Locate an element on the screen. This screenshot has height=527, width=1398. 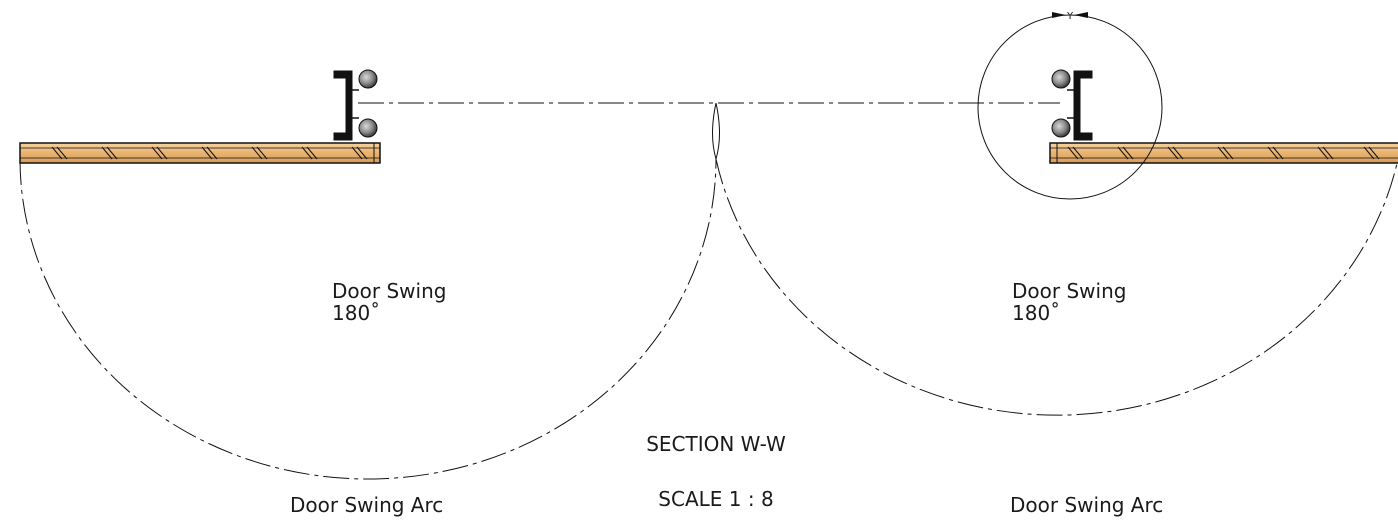
right-door-panel is located at coordinates (1223, 153).